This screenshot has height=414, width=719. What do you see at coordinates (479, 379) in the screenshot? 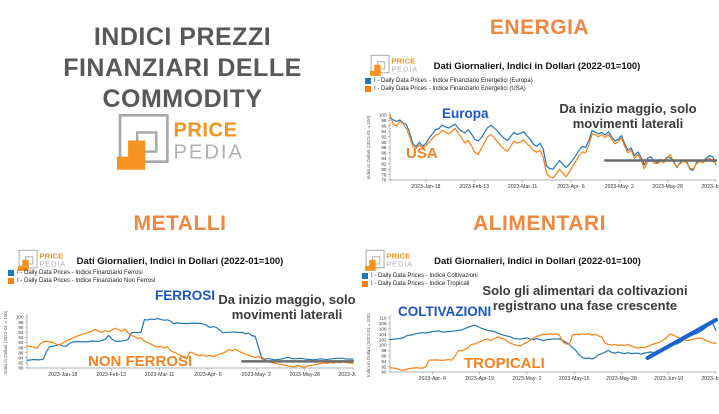
I see `svg-text: 2023-Apr-19` at bounding box center [479, 379].